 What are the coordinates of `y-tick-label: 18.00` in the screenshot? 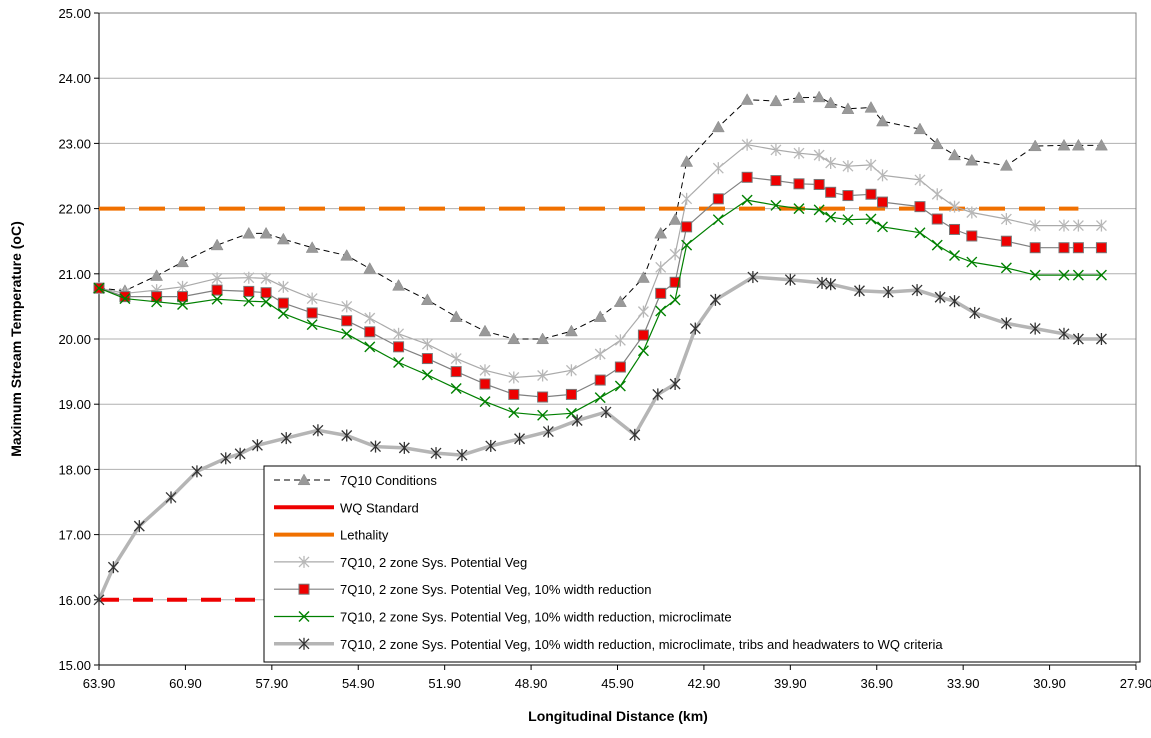 It's located at (74, 469).